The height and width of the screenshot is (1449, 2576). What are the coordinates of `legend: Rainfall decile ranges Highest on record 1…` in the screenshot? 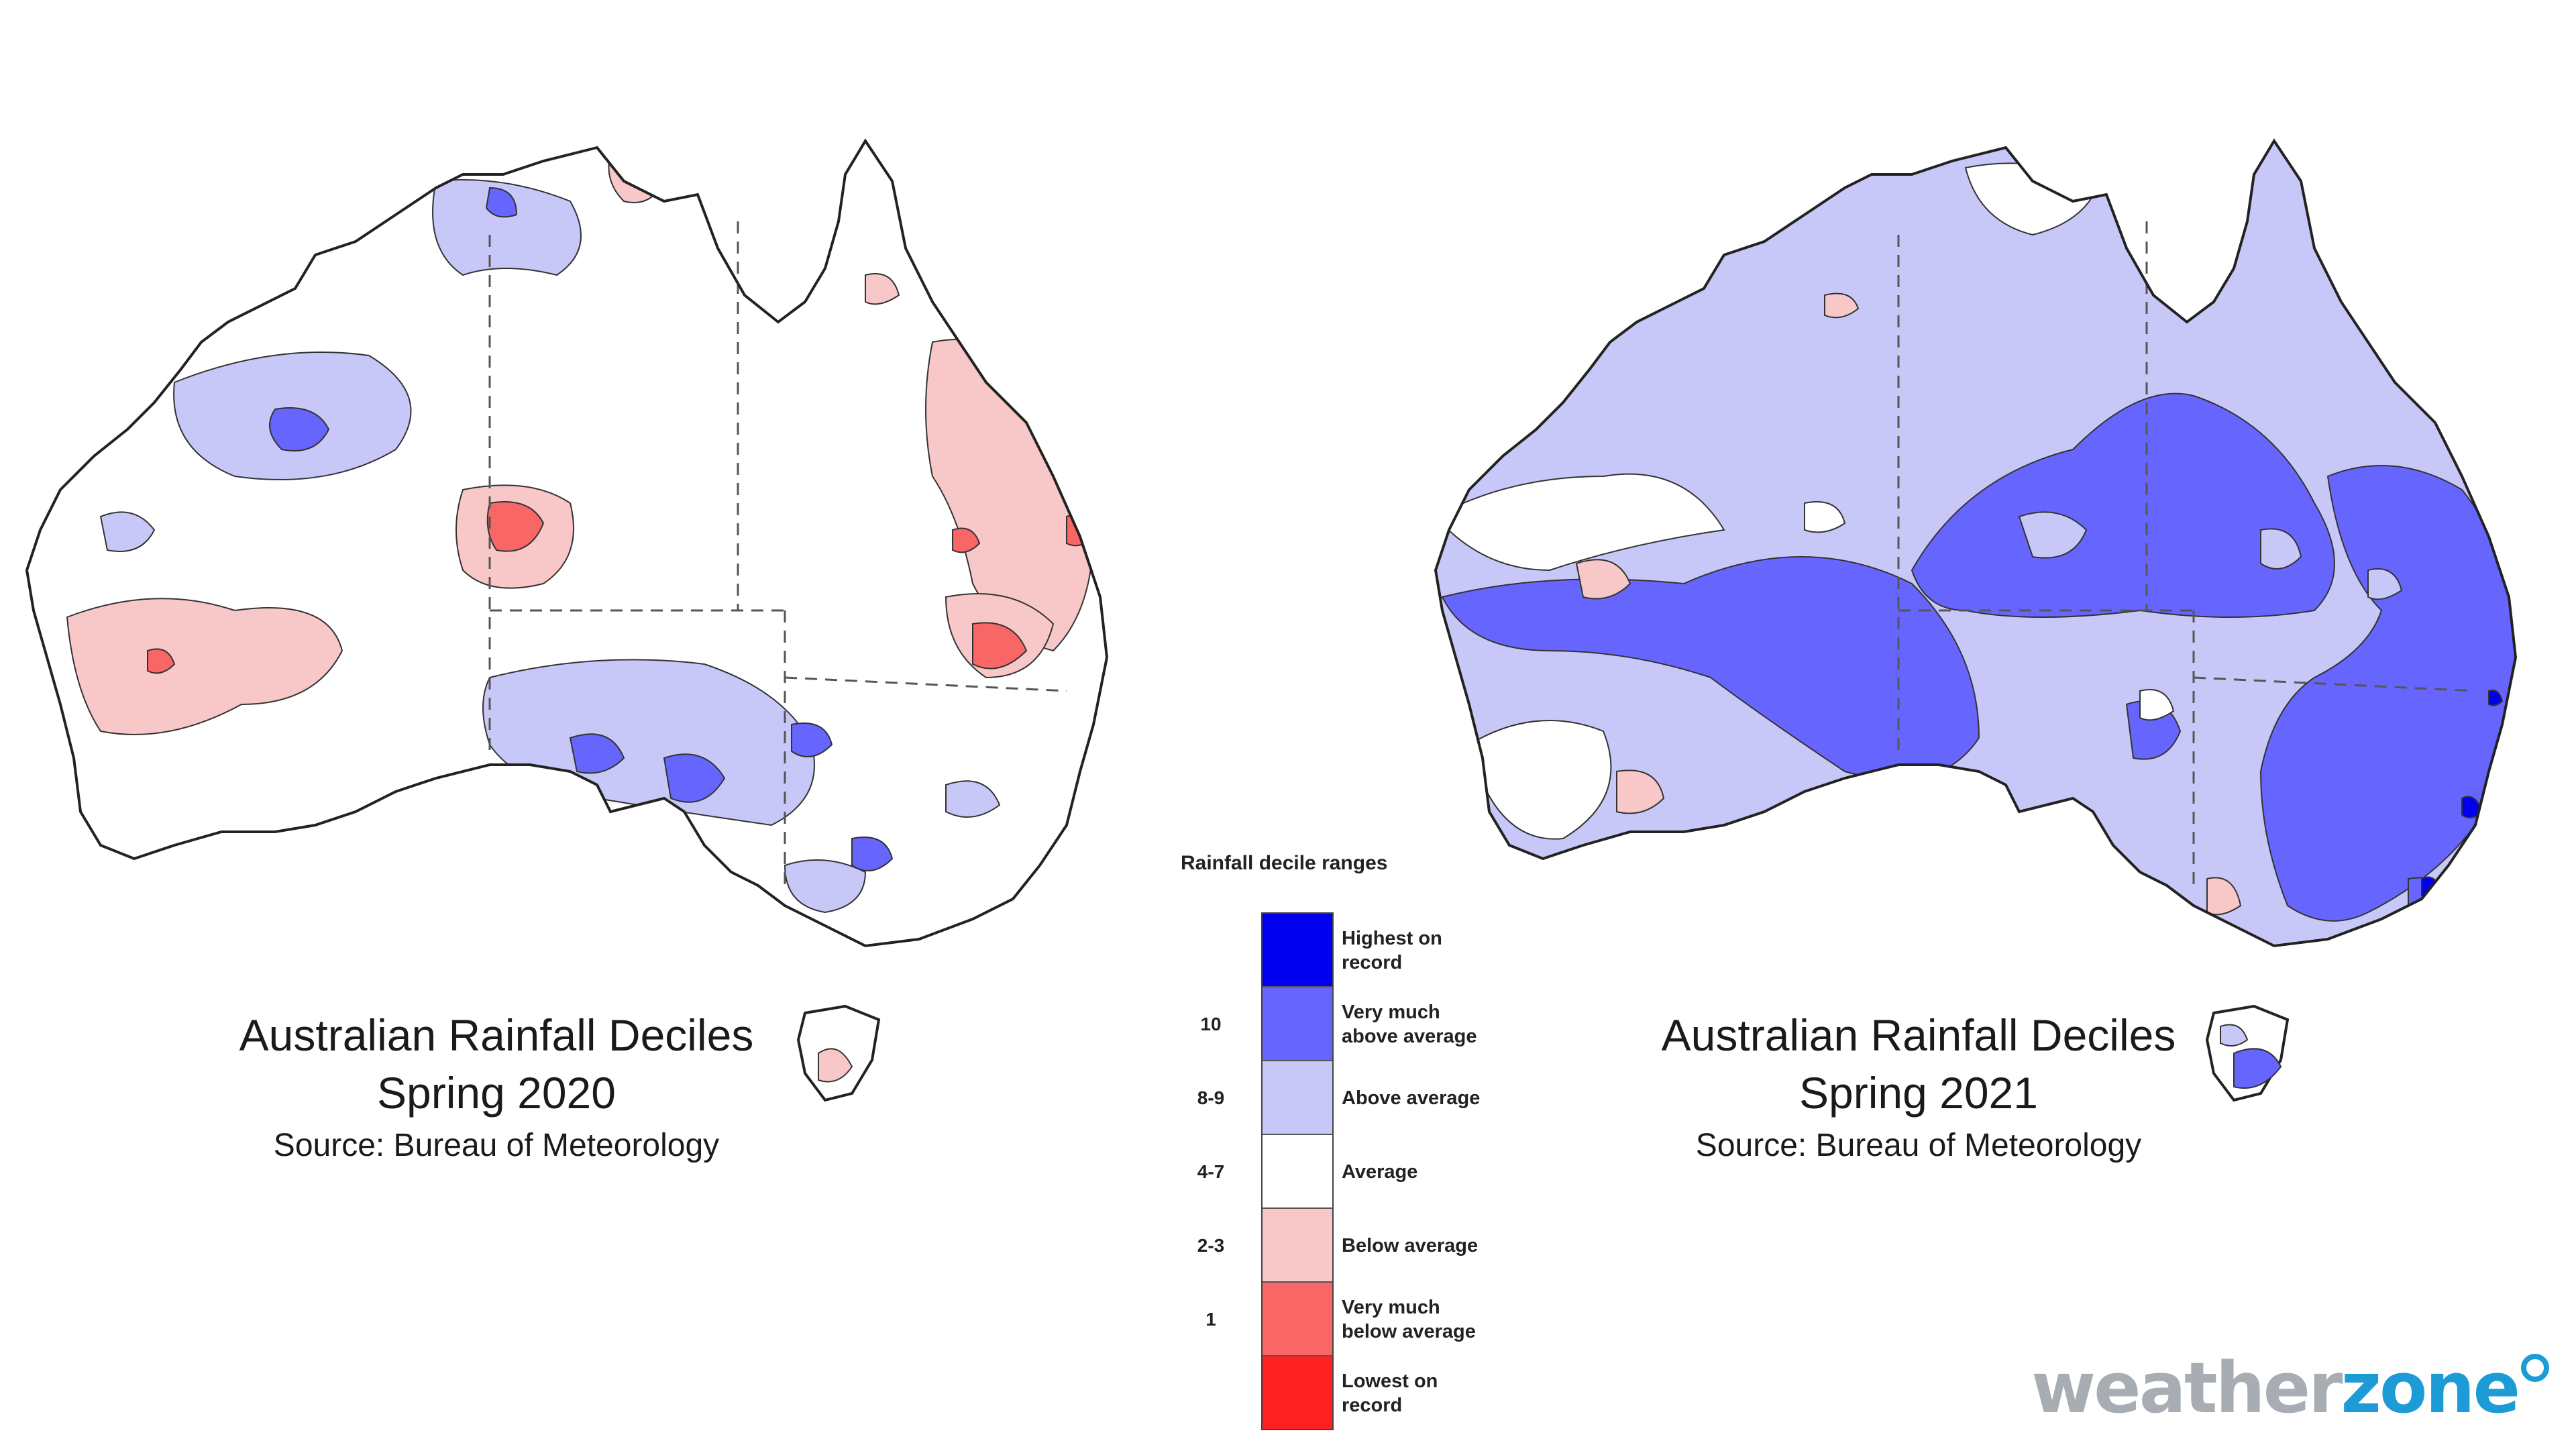 It's located at (1348, 1147).